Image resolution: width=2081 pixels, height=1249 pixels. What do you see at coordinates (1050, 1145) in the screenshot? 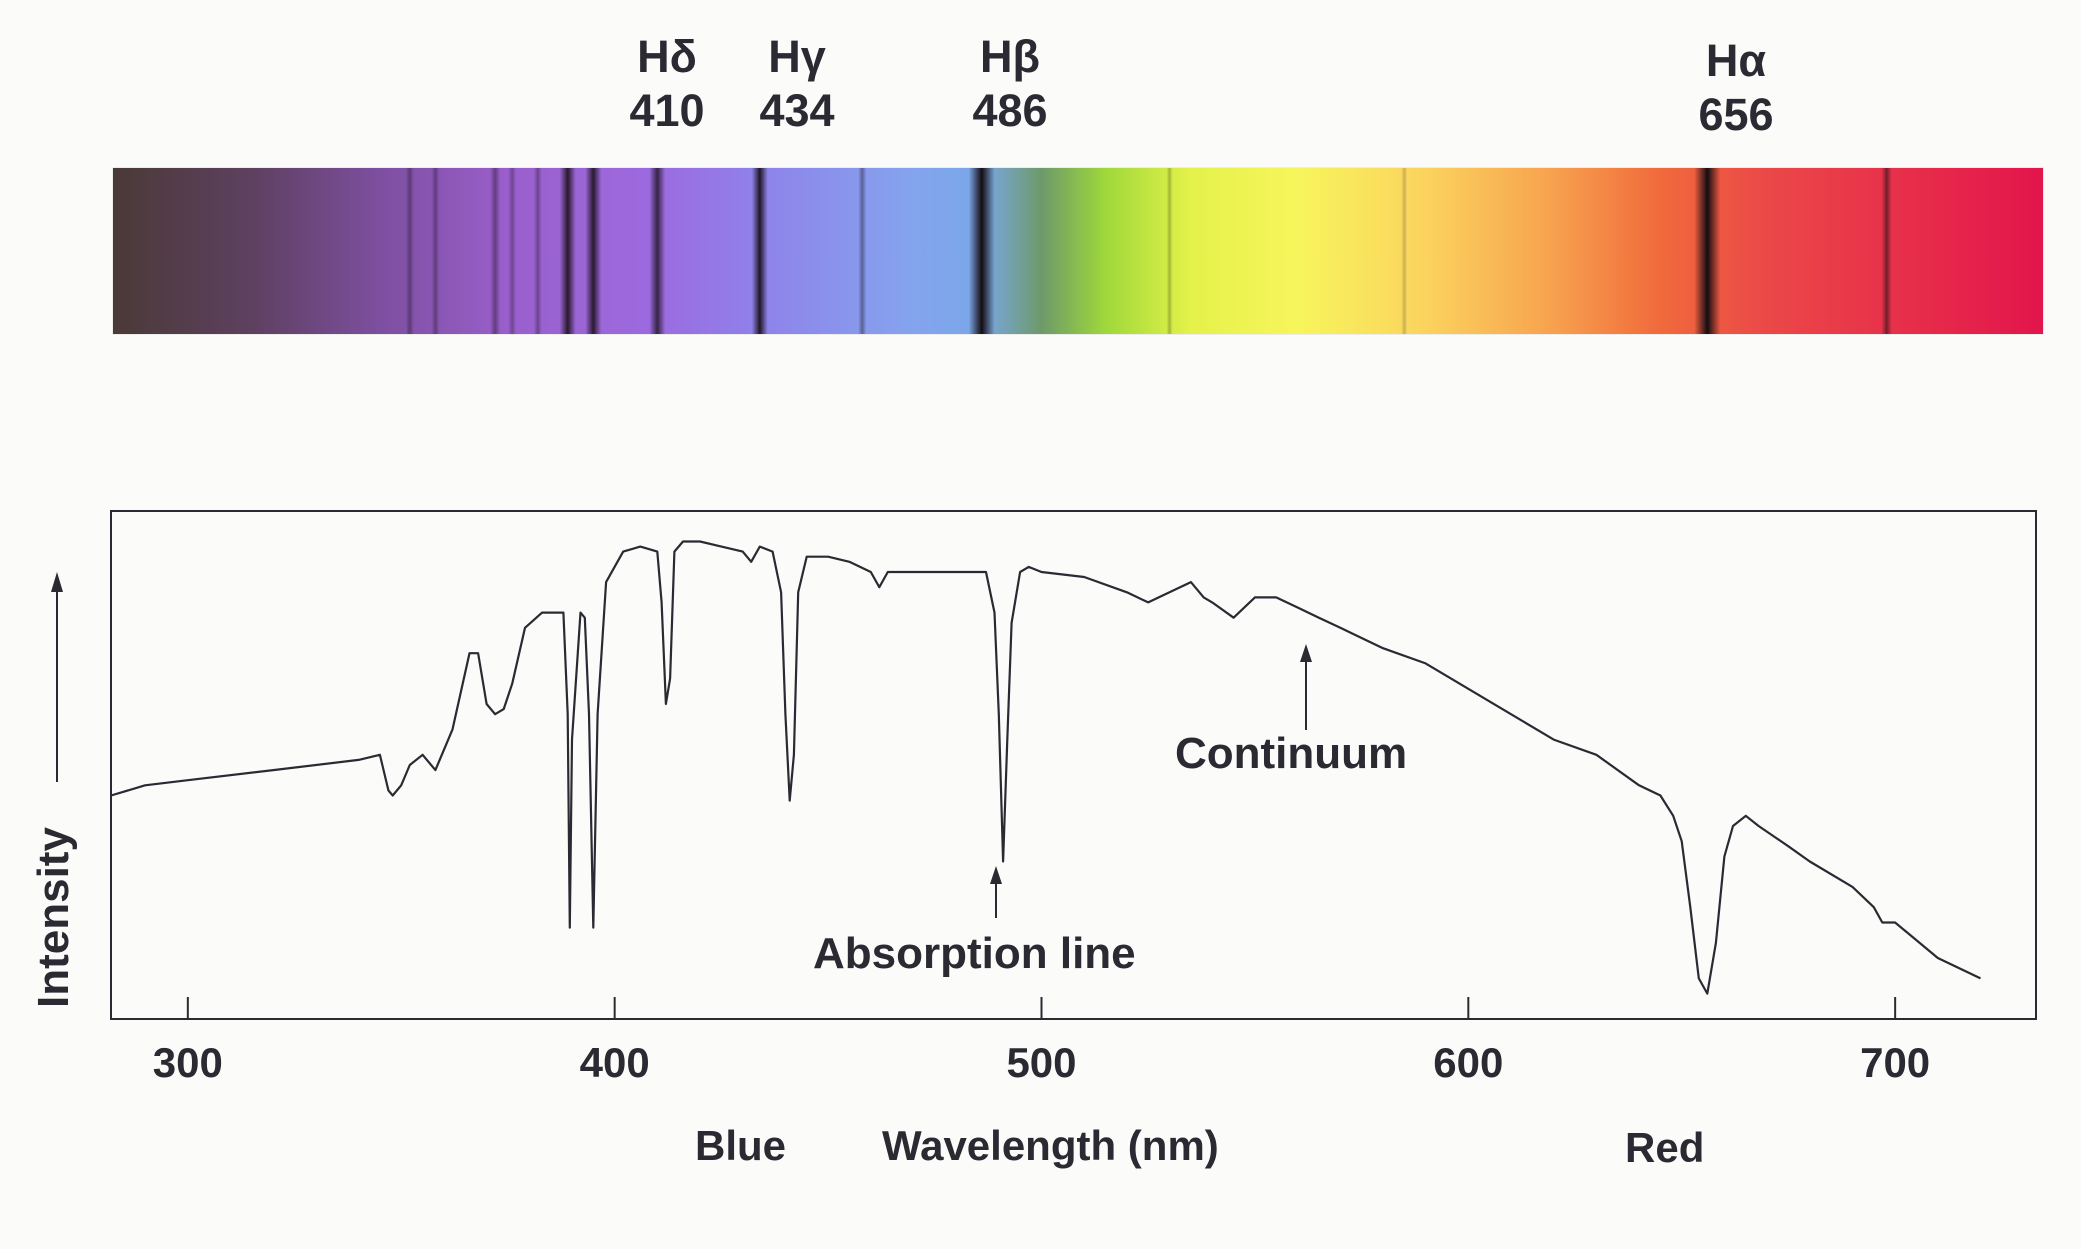
I see `x-axis-label: Wavelength (nm)` at bounding box center [1050, 1145].